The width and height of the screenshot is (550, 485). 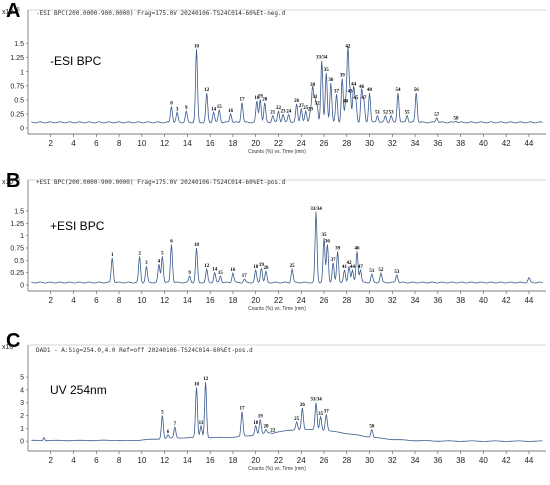 What do you see at coordinates (215, 270) in the screenshot?
I see `peak-label: 14` at bounding box center [215, 270].